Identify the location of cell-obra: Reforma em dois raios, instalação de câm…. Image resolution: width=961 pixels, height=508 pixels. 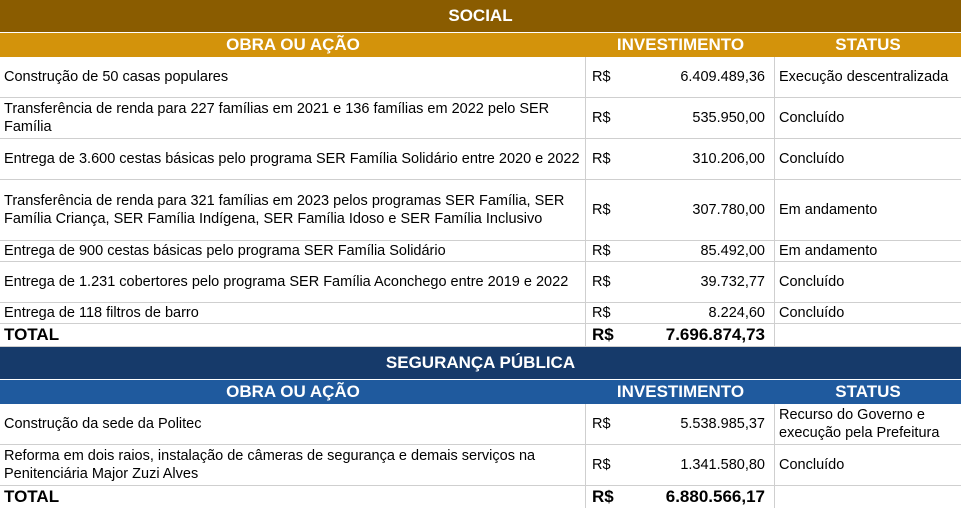
(293, 465).